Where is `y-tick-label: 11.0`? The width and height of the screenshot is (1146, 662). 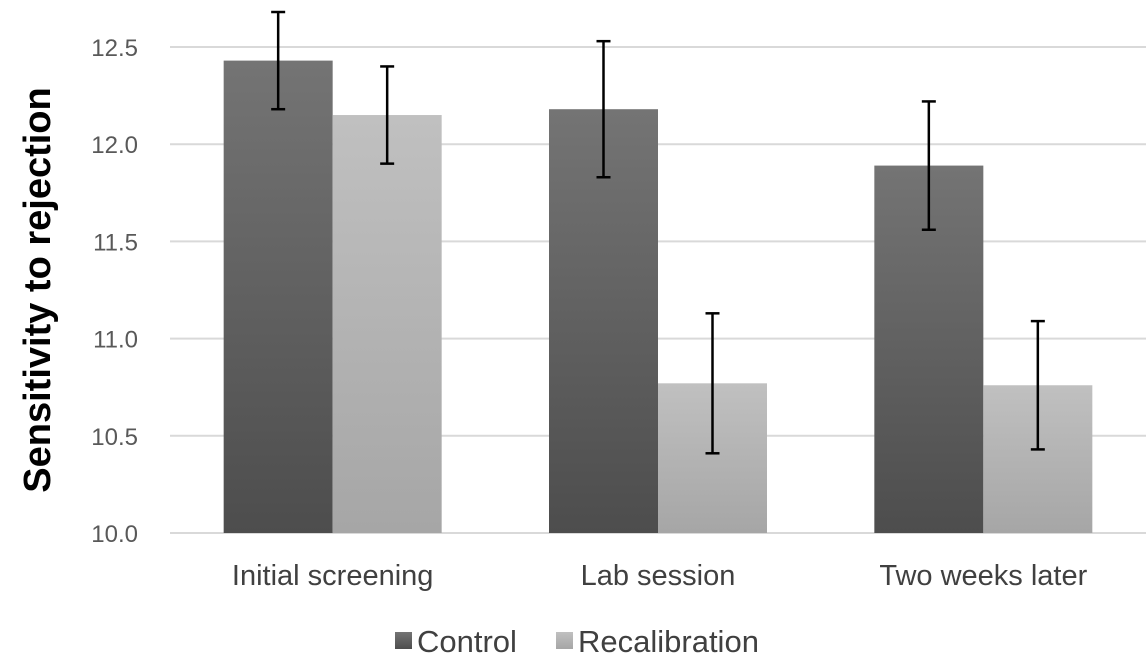 y-tick-label: 11.0 is located at coordinates (115, 340).